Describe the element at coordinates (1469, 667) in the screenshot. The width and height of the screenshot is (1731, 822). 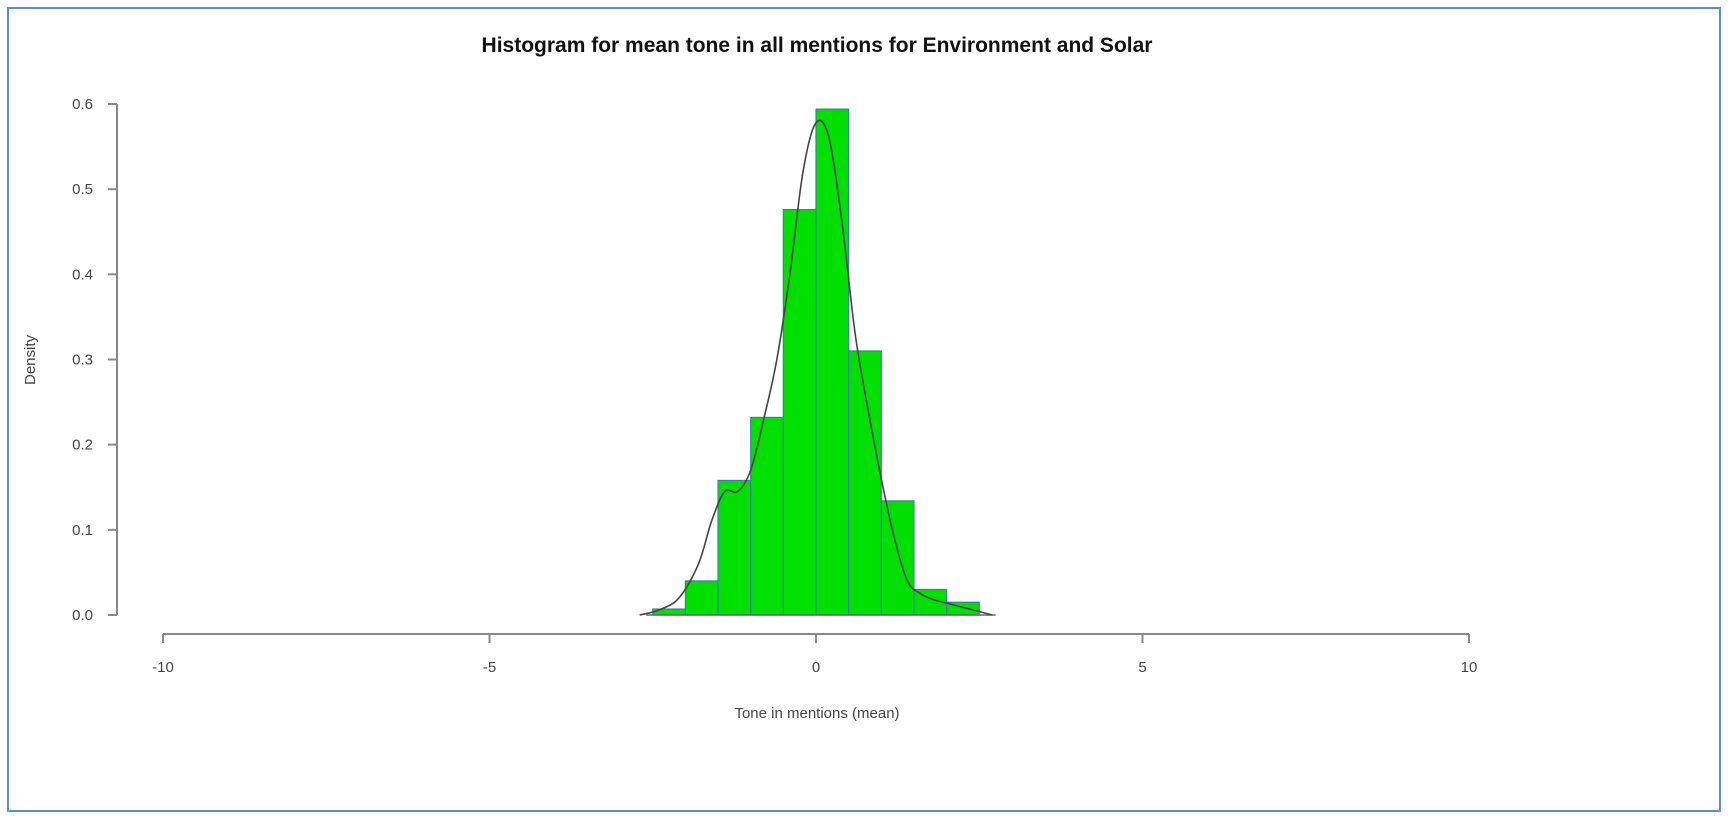
I see `x-tick-label: 10` at that location.